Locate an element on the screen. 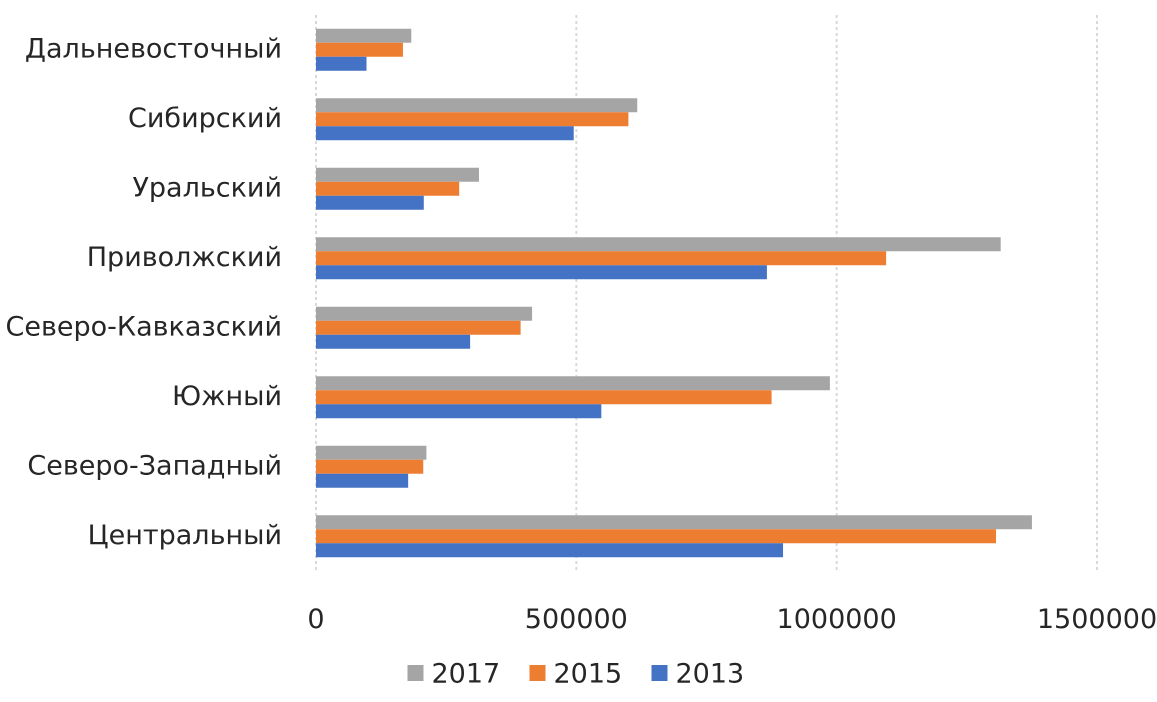  legend-label: 2015 is located at coordinates (588, 674).